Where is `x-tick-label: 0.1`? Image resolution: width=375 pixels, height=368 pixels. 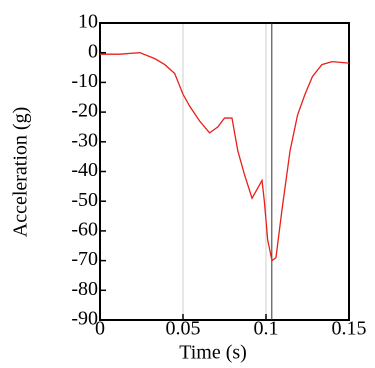 x-tick-label: 0.1 is located at coordinates (266, 329).